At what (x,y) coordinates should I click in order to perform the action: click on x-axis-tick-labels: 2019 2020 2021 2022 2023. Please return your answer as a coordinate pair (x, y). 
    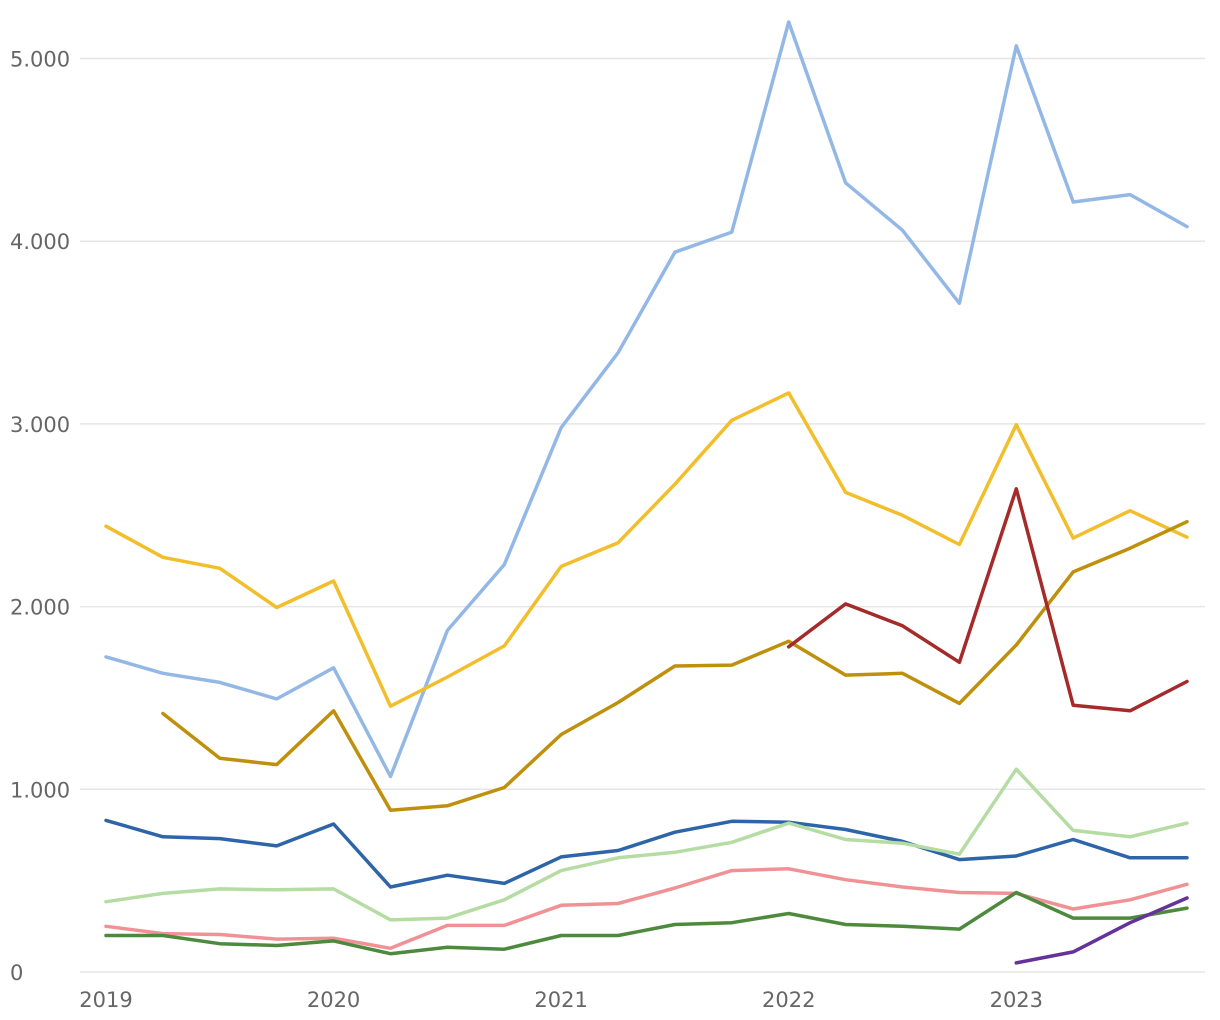
    Looking at the image, I should click on (561, 1000).